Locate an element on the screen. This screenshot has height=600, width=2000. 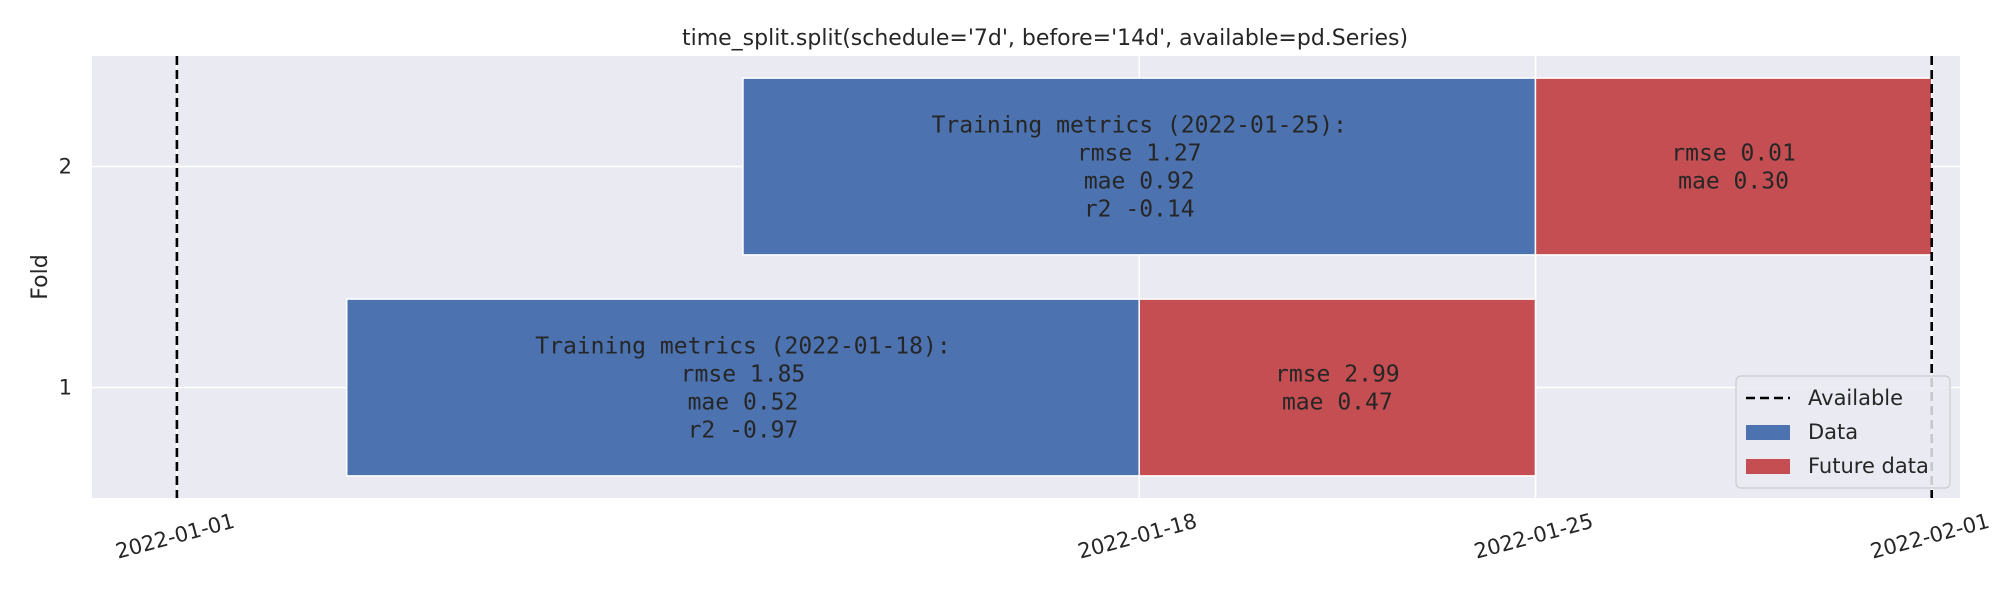
training-metric-text: Training metrics (2022-01-25): is located at coordinates (1139, 126).